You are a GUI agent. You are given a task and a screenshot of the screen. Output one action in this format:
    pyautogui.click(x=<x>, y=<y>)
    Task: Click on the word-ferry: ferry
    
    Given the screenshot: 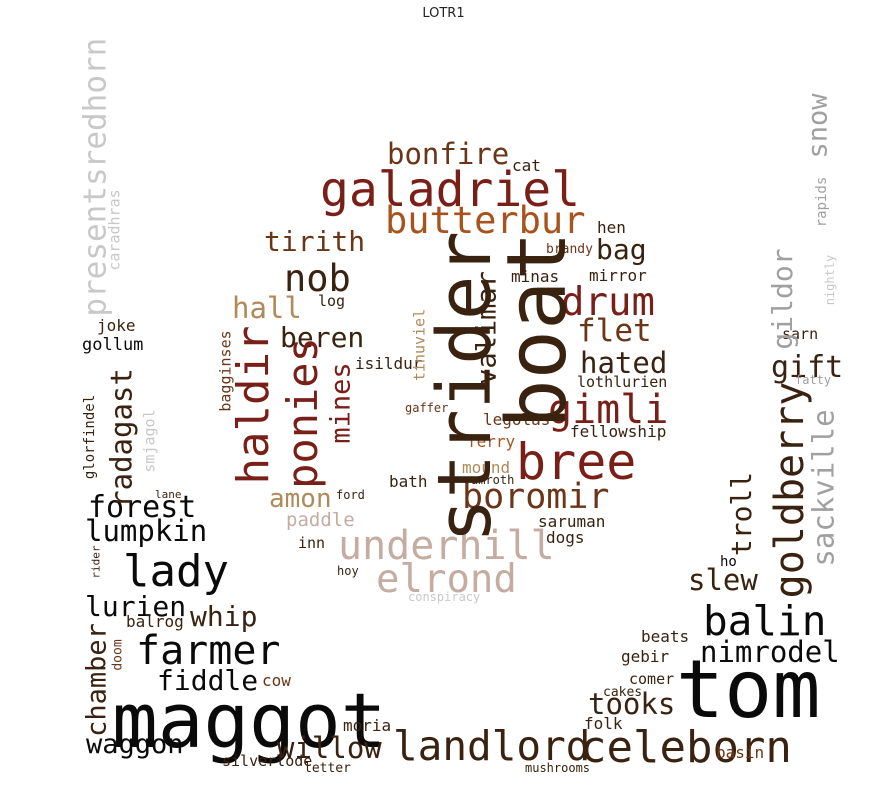 What is the action you would take?
    pyautogui.click(x=491, y=441)
    